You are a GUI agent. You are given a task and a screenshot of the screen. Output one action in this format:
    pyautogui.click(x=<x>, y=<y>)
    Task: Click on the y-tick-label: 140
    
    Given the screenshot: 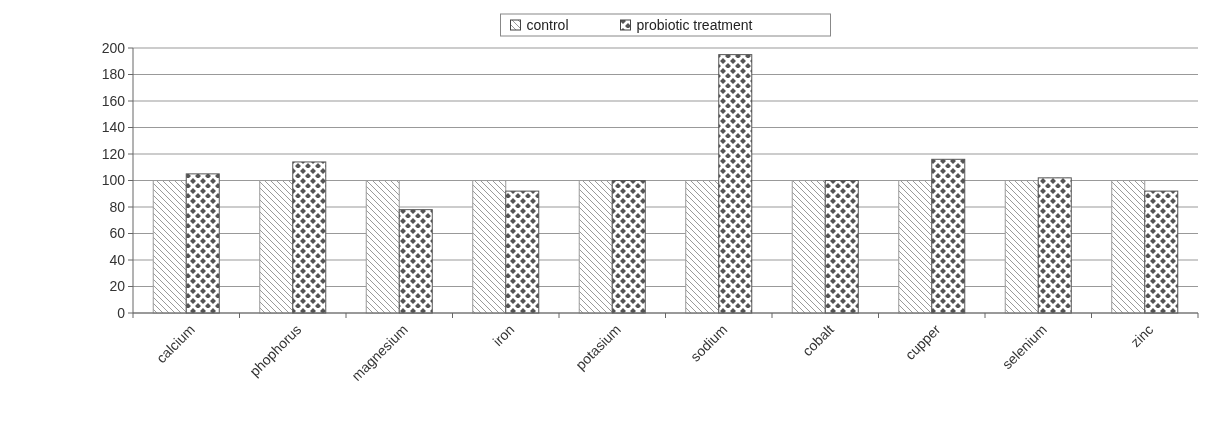 What is the action you would take?
    pyautogui.click(x=113, y=127)
    